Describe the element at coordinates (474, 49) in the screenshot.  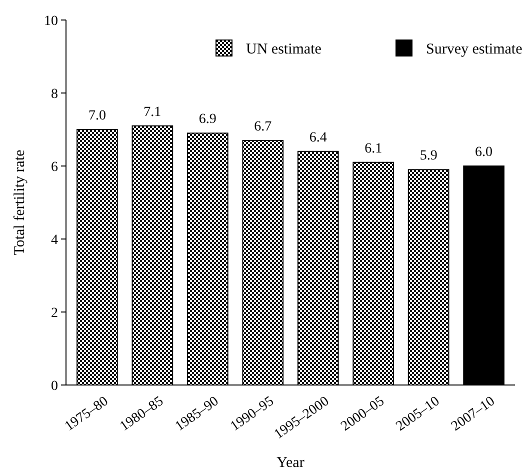
I see `legend-label: Survey estimate` at that location.